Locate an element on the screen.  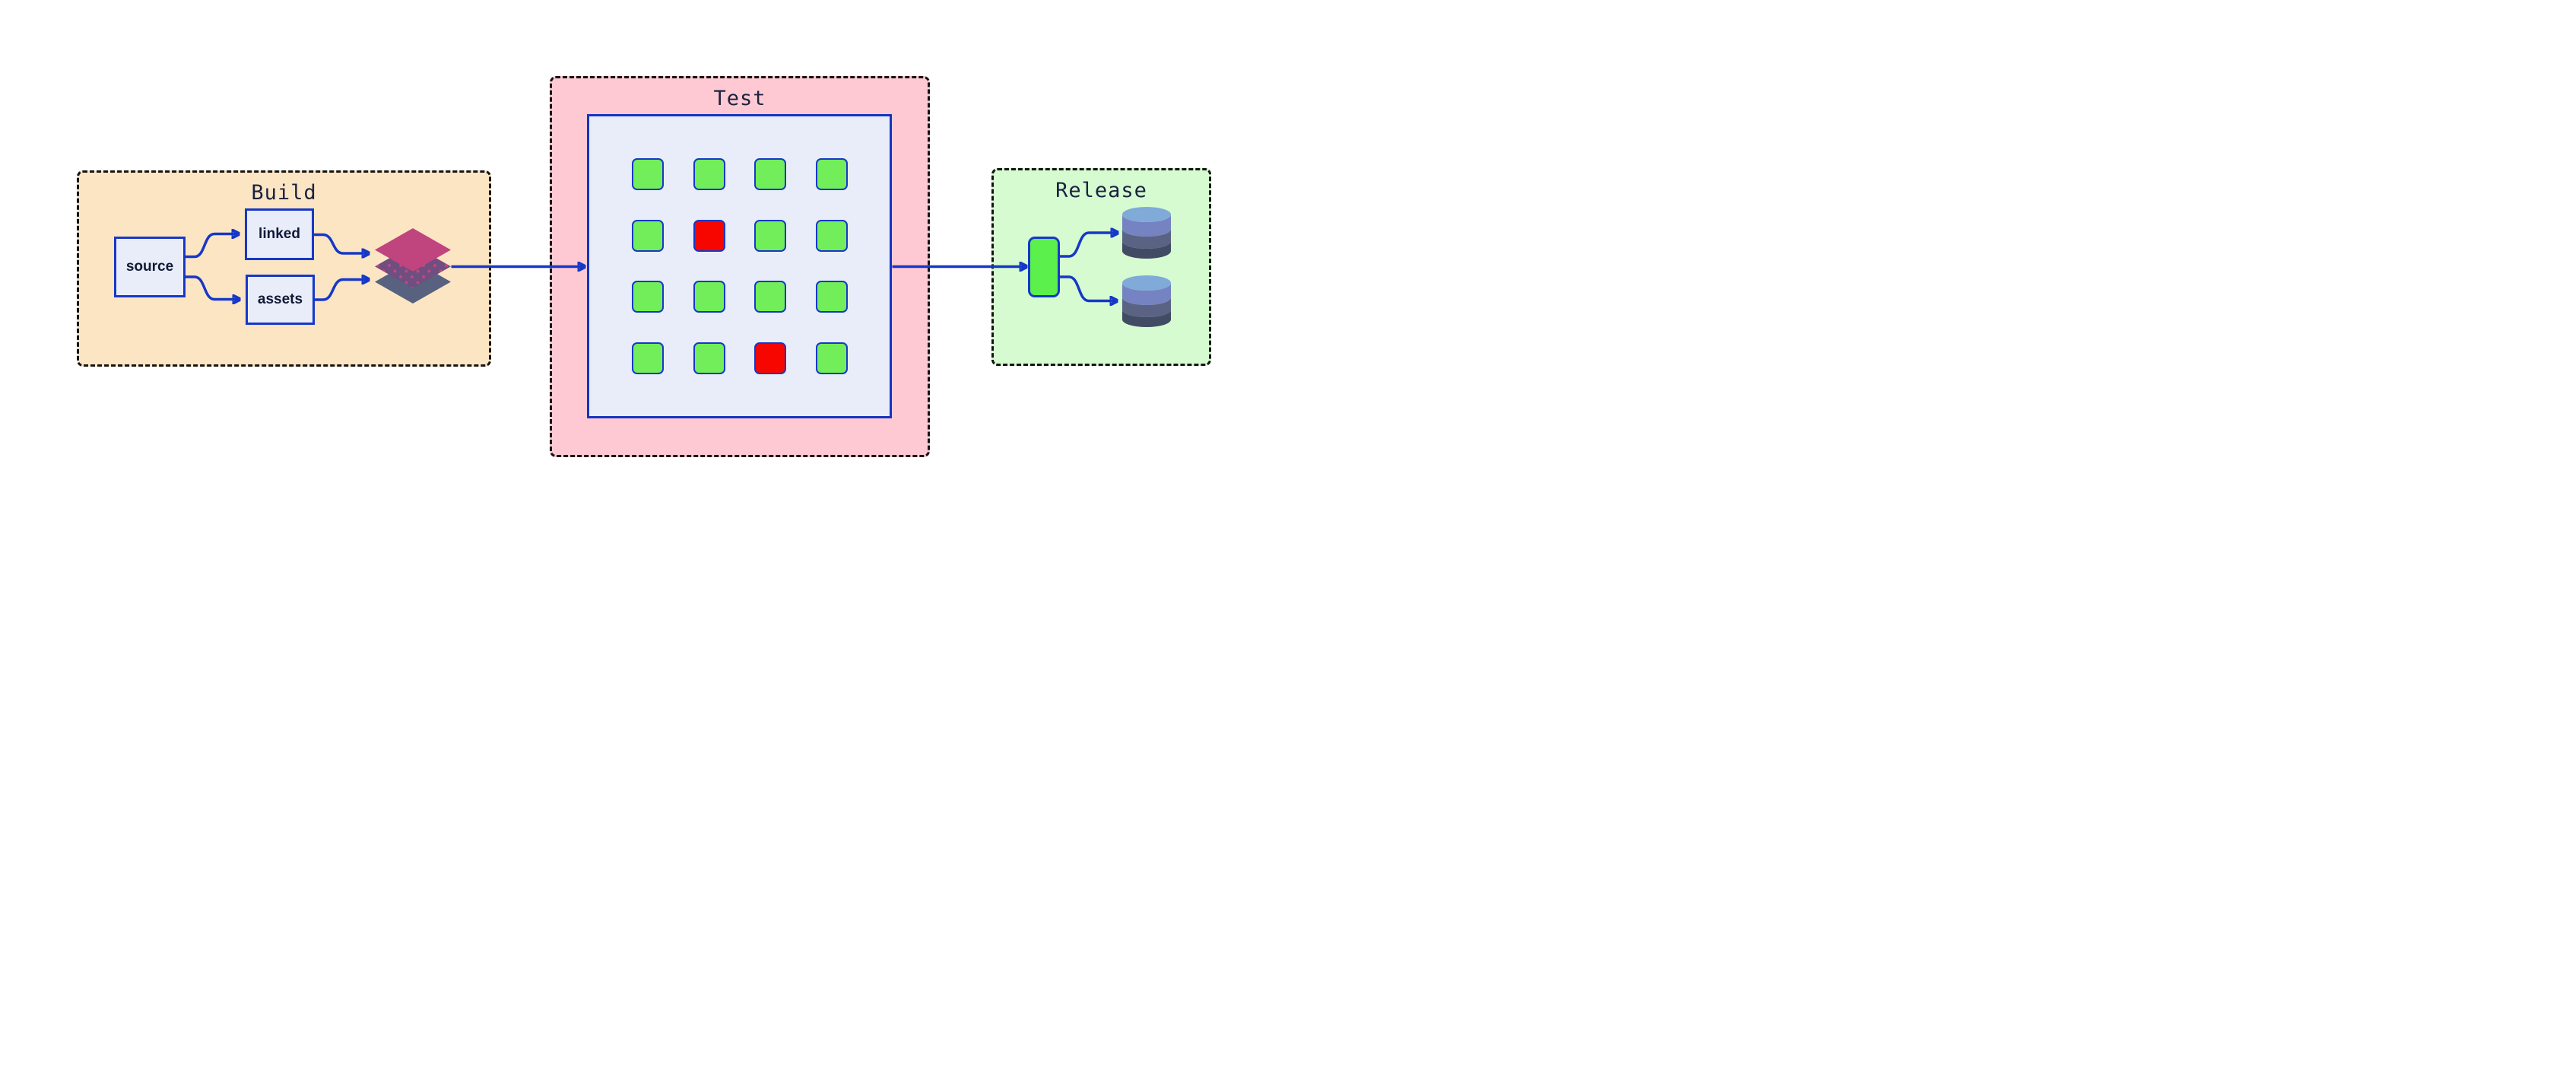
test-title: Test is located at coordinates (739, 98).